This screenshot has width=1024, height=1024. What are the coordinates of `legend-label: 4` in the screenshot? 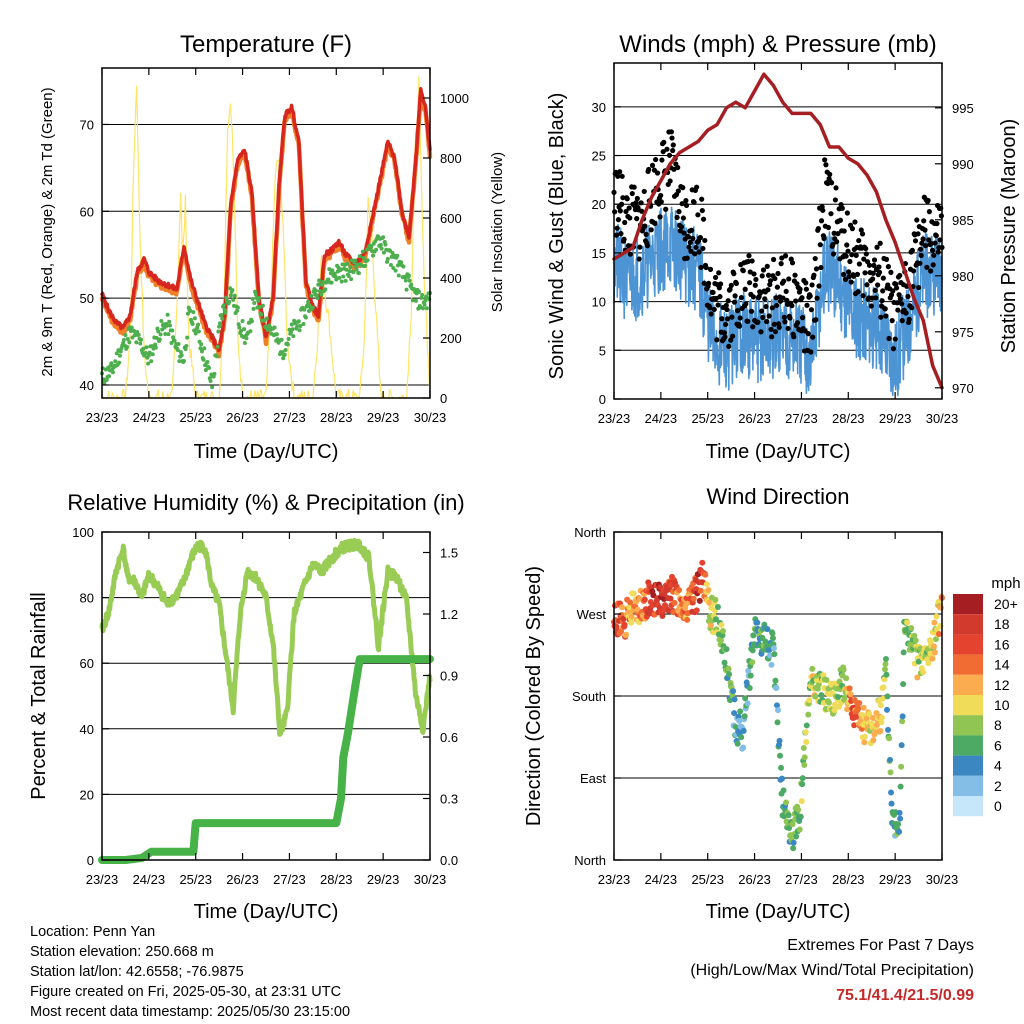 It's located at (998, 766).